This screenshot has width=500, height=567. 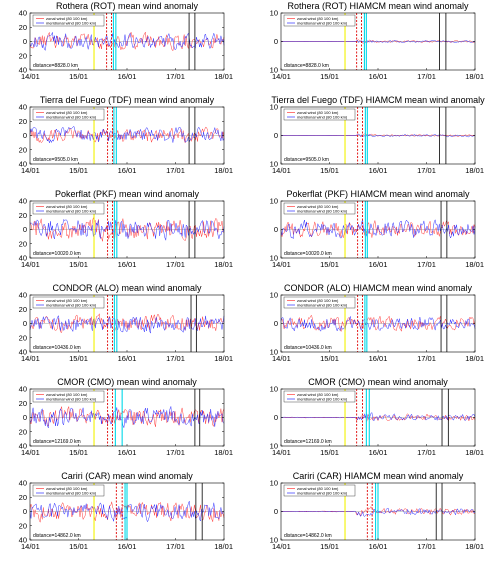 What do you see at coordinates (127, 194) in the screenshot?
I see `panel-title: Pokerflat (PKF) mean wind anomaly` at bounding box center [127, 194].